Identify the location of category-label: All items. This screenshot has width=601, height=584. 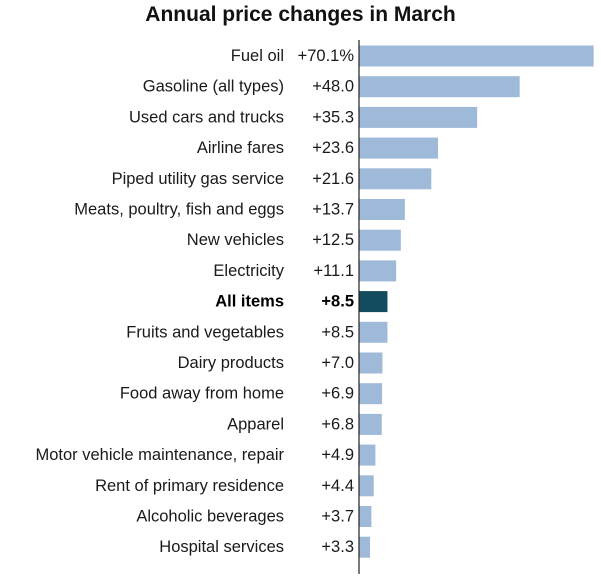
(249, 302).